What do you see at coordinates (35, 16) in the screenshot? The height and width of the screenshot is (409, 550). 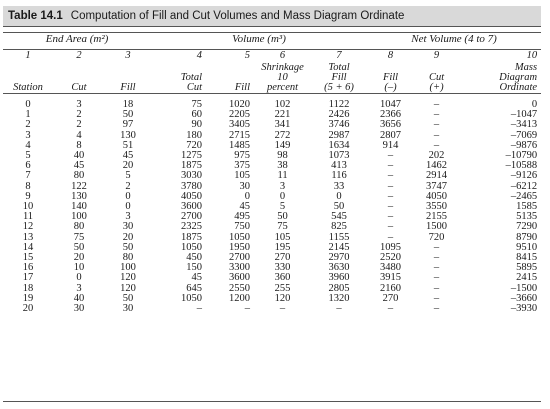 I see `table-number: Table 14.1` at bounding box center [35, 16].